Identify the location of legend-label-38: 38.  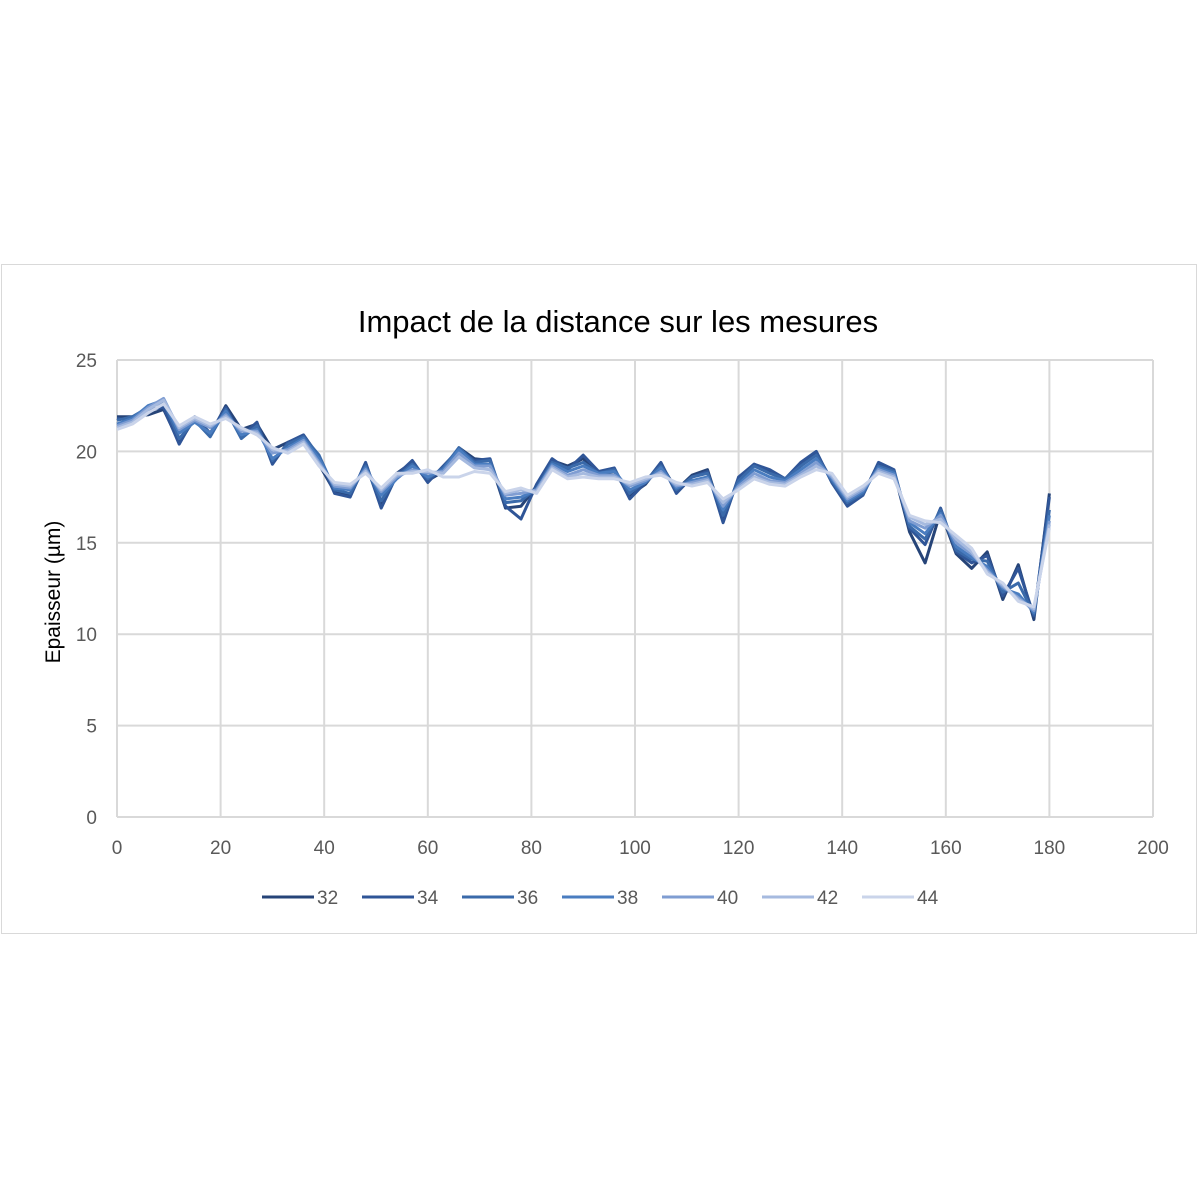
(627, 898).